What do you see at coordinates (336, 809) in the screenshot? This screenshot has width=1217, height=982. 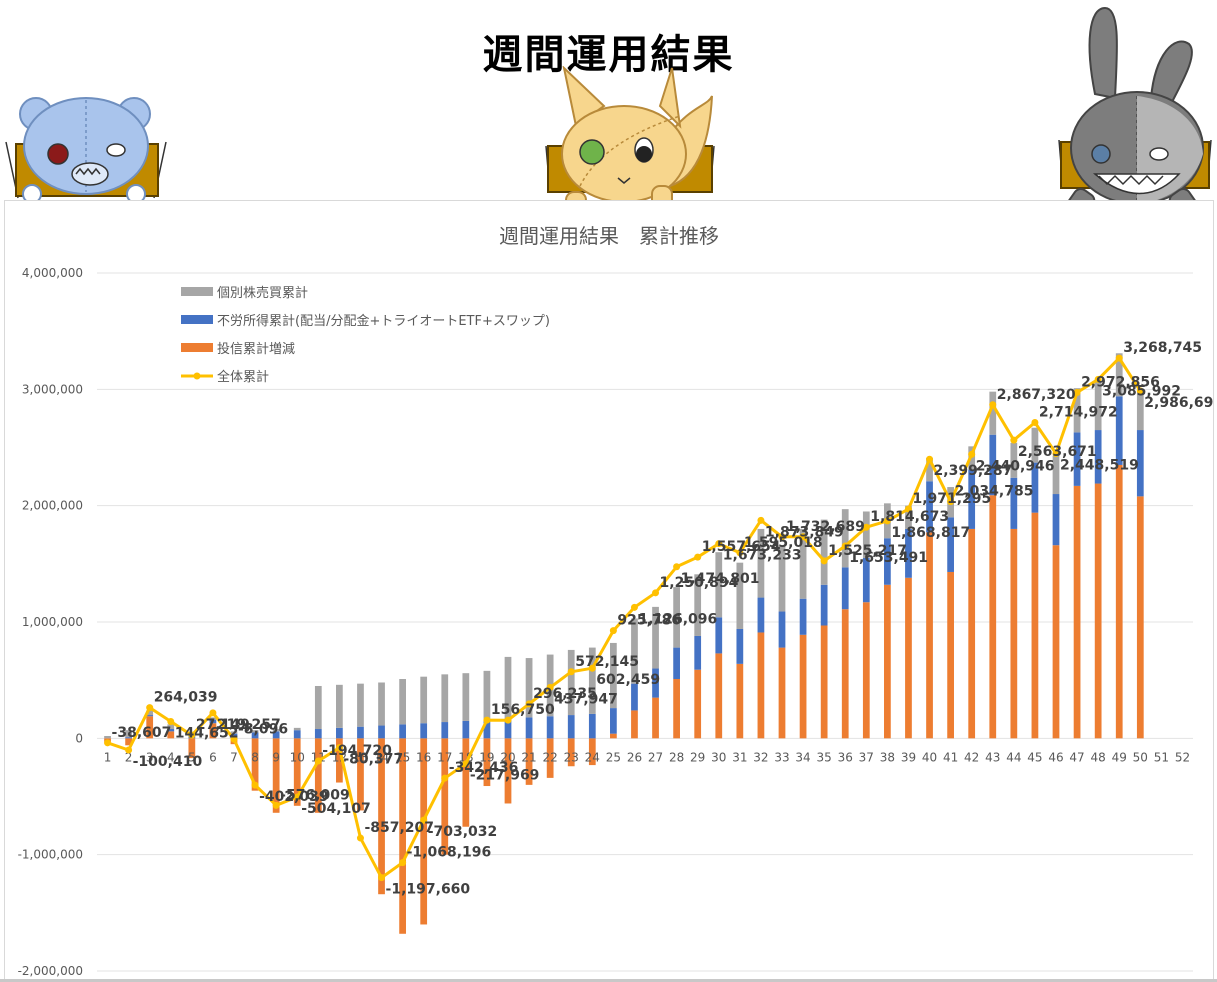 I see `data-label: -504,107` at bounding box center [336, 809].